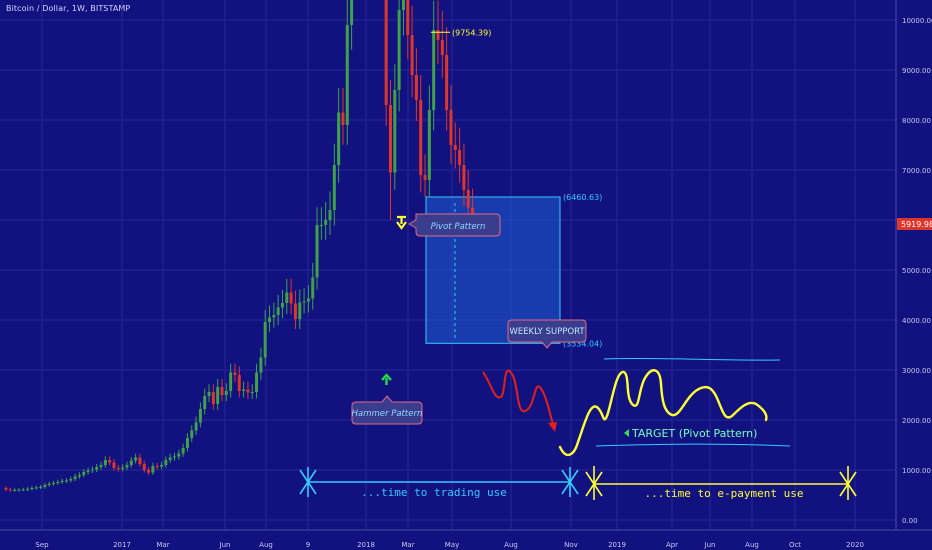  What do you see at coordinates (471, 32) in the screenshot?
I see `resistance-label: (9754.39)` at bounding box center [471, 32].